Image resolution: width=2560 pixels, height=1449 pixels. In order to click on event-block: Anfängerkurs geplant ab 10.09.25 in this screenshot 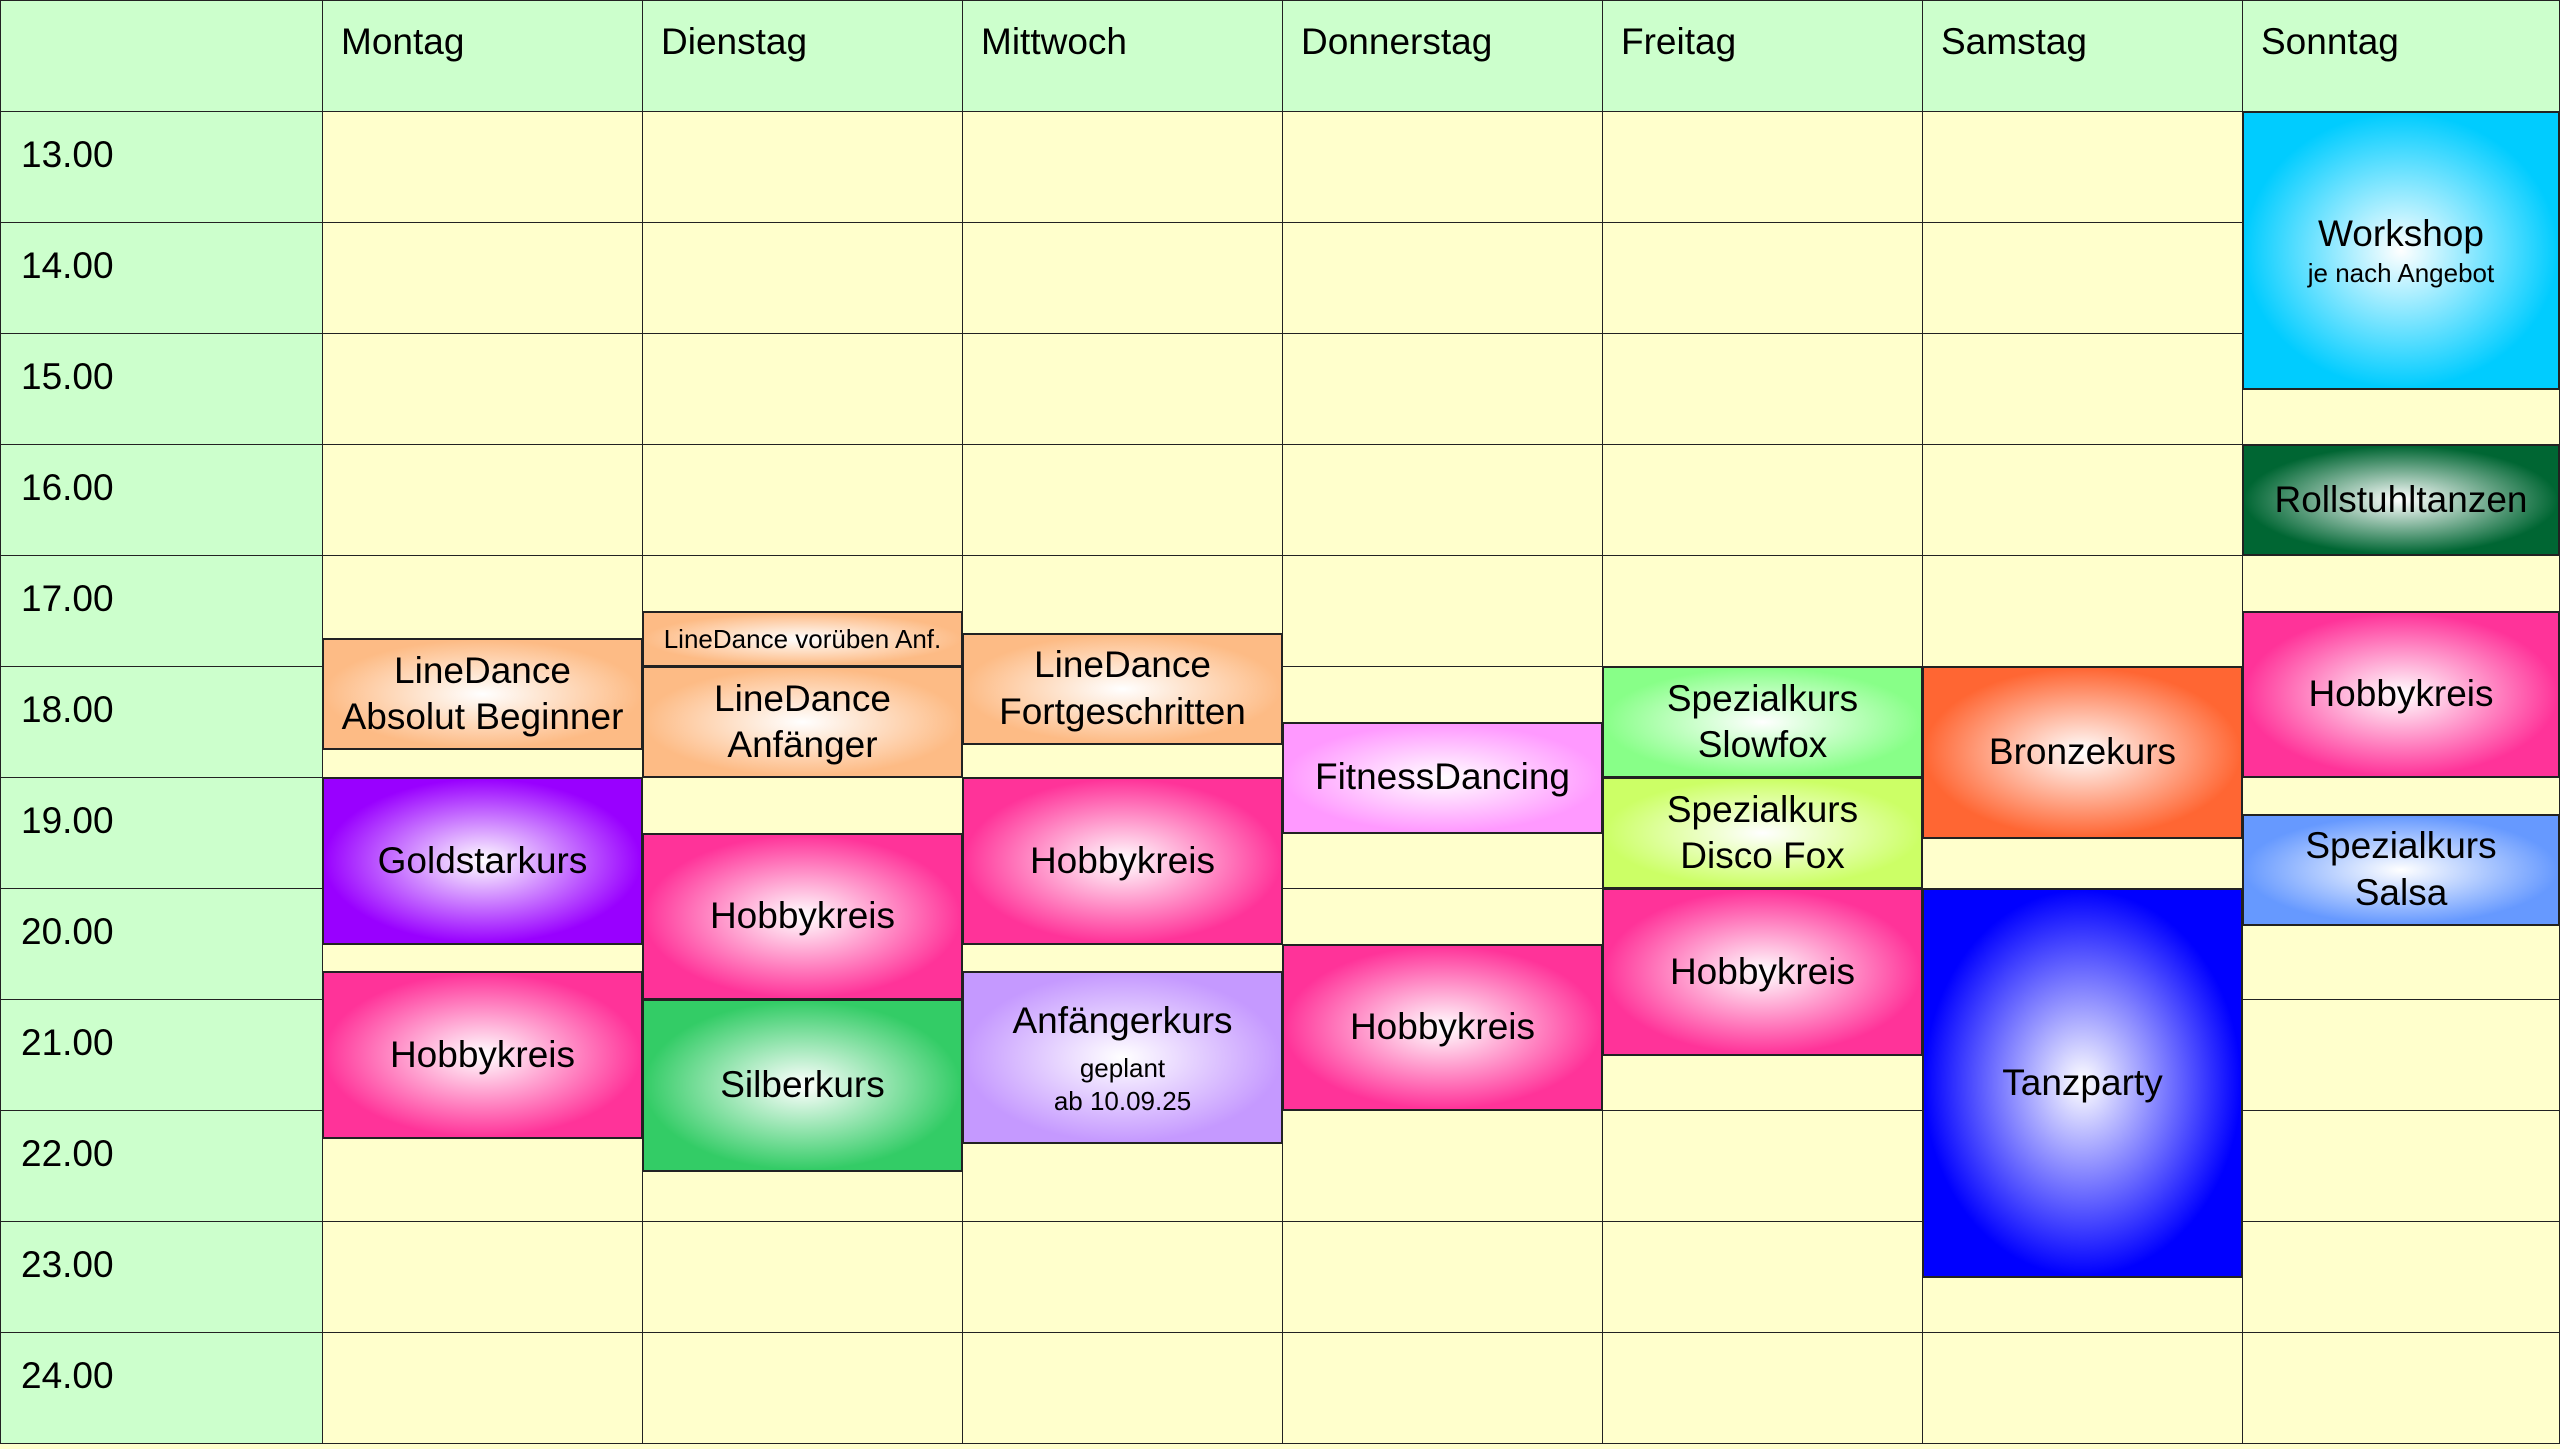, I will do `click(1122, 1058)`.